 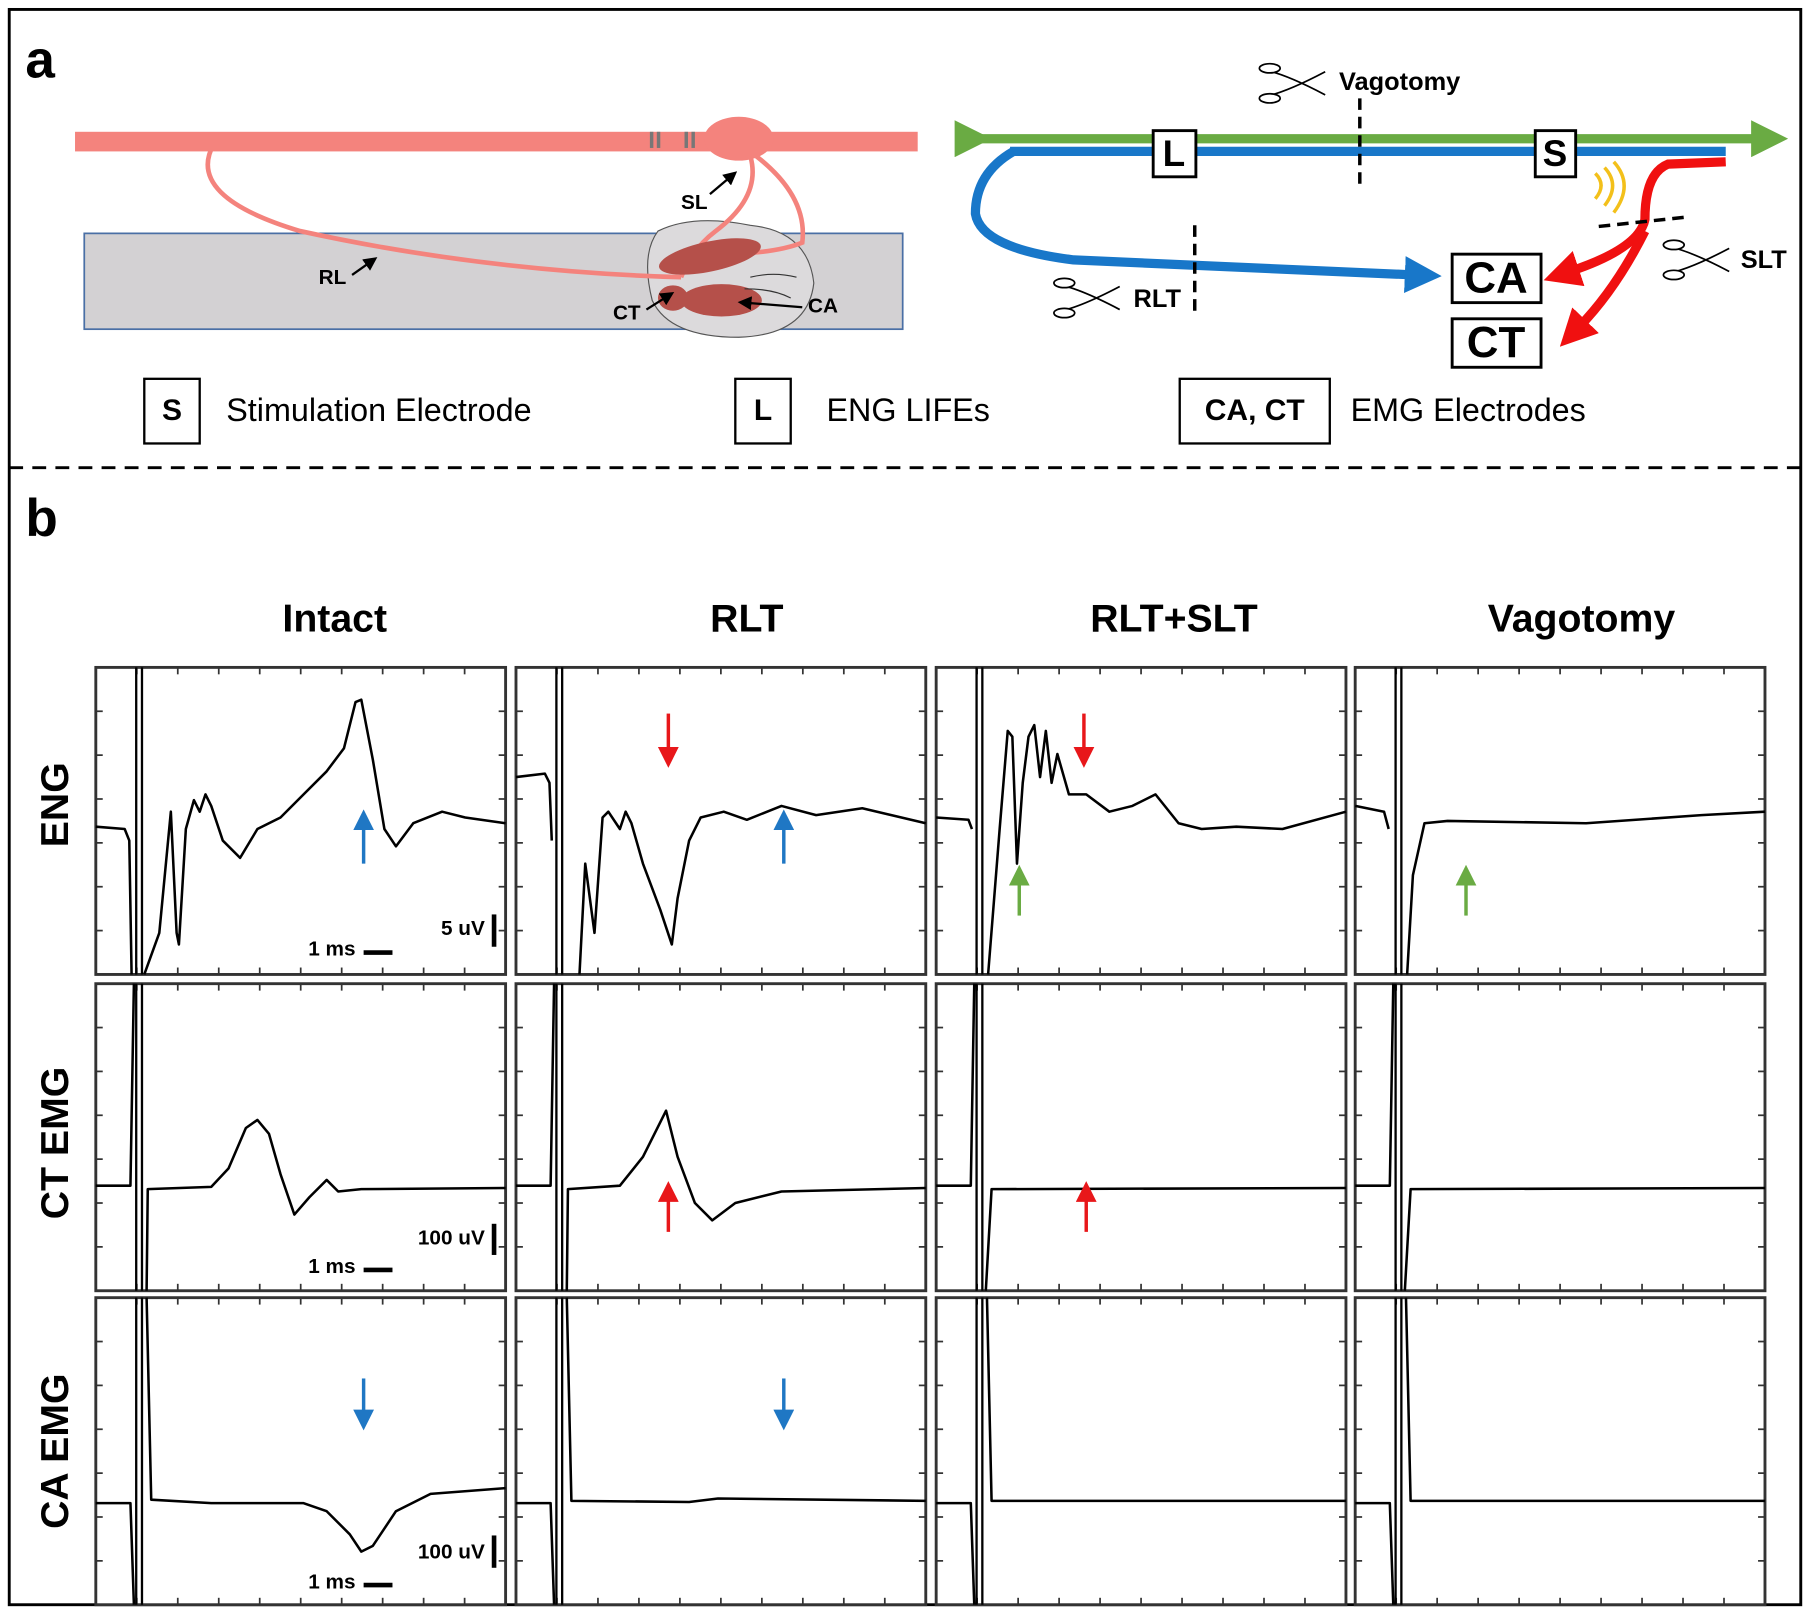 What do you see at coordinates (1555, 153) in the screenshot?
I see `electrode-label: S` at bounding box center [1555, 153].